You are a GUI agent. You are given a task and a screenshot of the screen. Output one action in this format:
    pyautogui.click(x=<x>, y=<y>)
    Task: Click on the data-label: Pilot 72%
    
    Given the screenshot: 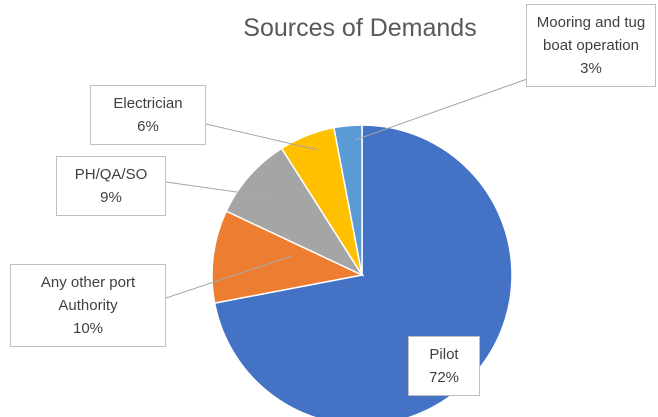 What is the action you would take?
    pyautogui.click(x=444, y=366)
    